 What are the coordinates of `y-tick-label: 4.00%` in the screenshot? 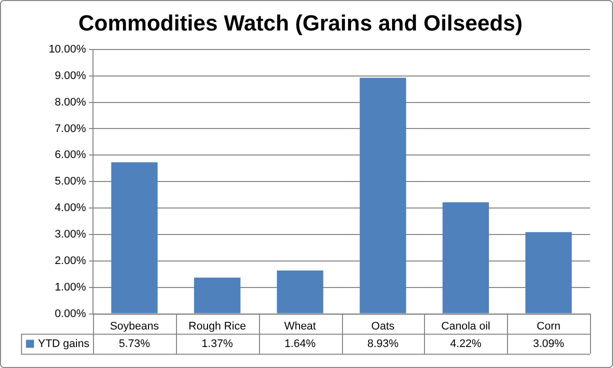 It's located at (70, 208).